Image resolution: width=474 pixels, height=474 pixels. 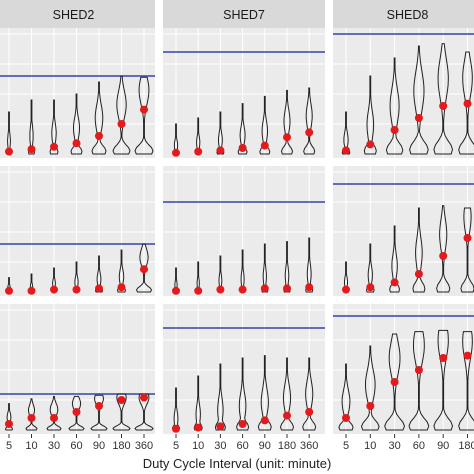 What do you see at coordinates (74, 15) in the screenshot?
I see `facet-strip-title: SHED2` at bounding box center [74, 15].